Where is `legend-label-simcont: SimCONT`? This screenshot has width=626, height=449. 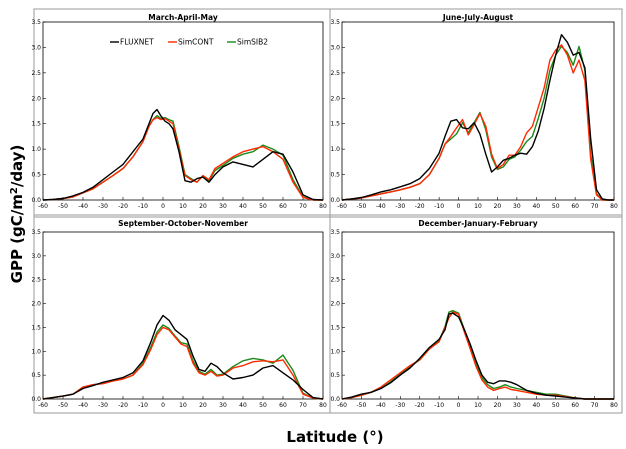
legend-label-simcont: SimCONT is located at coordinates (196, 42).